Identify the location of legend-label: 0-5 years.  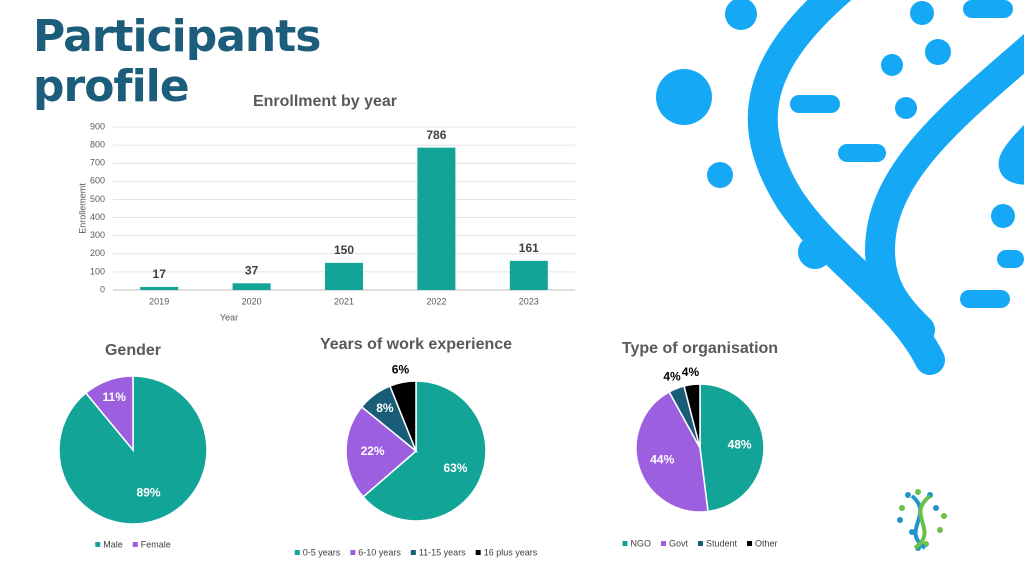
(322, 552).